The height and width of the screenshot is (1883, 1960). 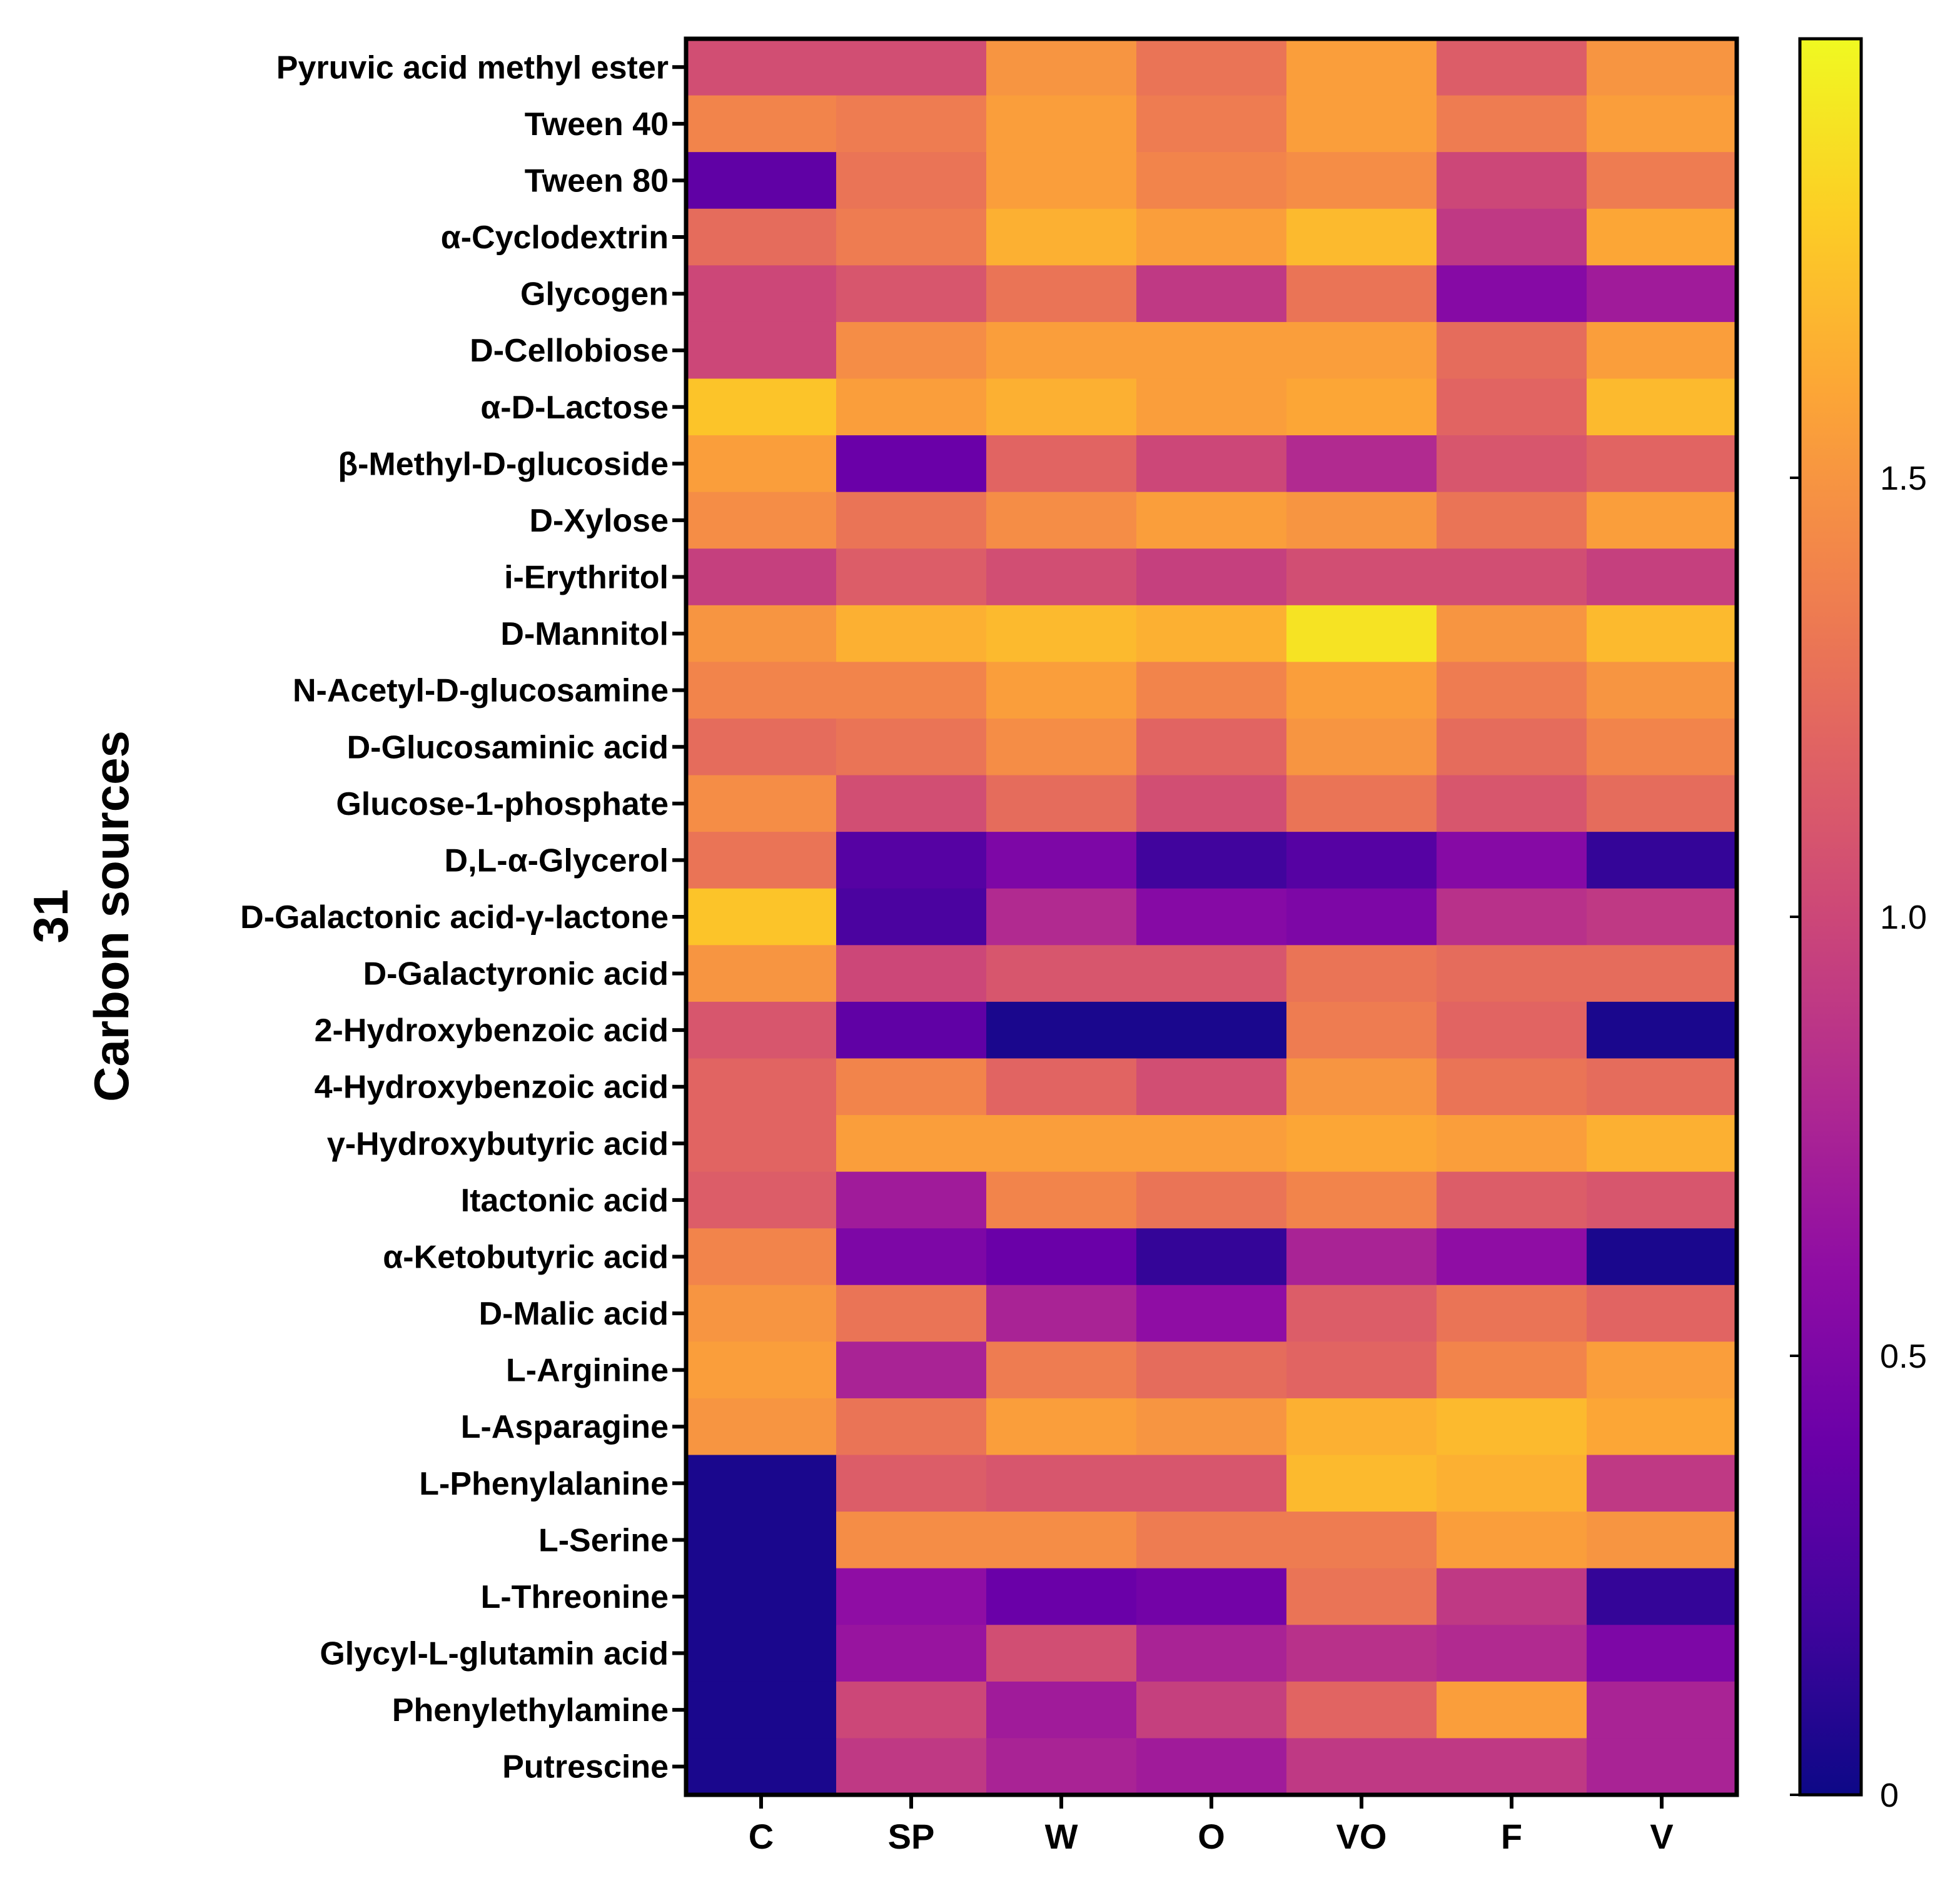 I want to click on colorbar-tick-label: 1.5, so click(x=1903, y=479).